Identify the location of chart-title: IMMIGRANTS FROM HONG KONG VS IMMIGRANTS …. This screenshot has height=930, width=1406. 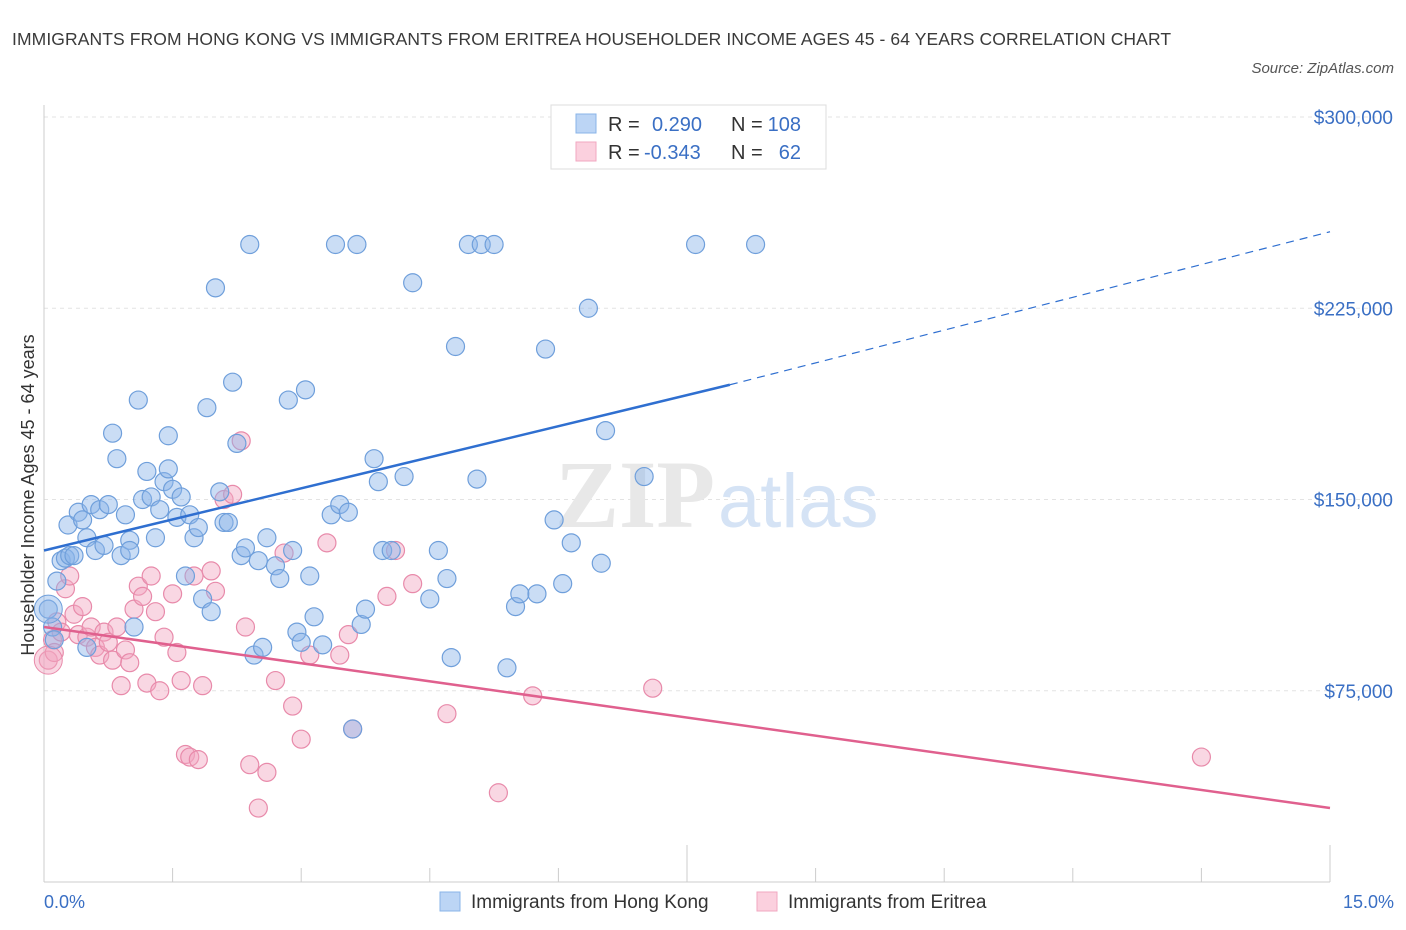
(592, 39).